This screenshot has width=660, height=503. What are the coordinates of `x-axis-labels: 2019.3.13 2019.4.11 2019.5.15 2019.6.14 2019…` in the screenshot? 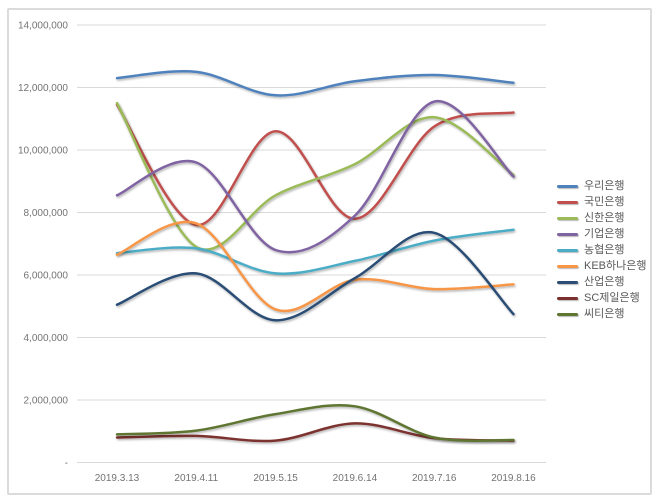 It's located at (315, 478).